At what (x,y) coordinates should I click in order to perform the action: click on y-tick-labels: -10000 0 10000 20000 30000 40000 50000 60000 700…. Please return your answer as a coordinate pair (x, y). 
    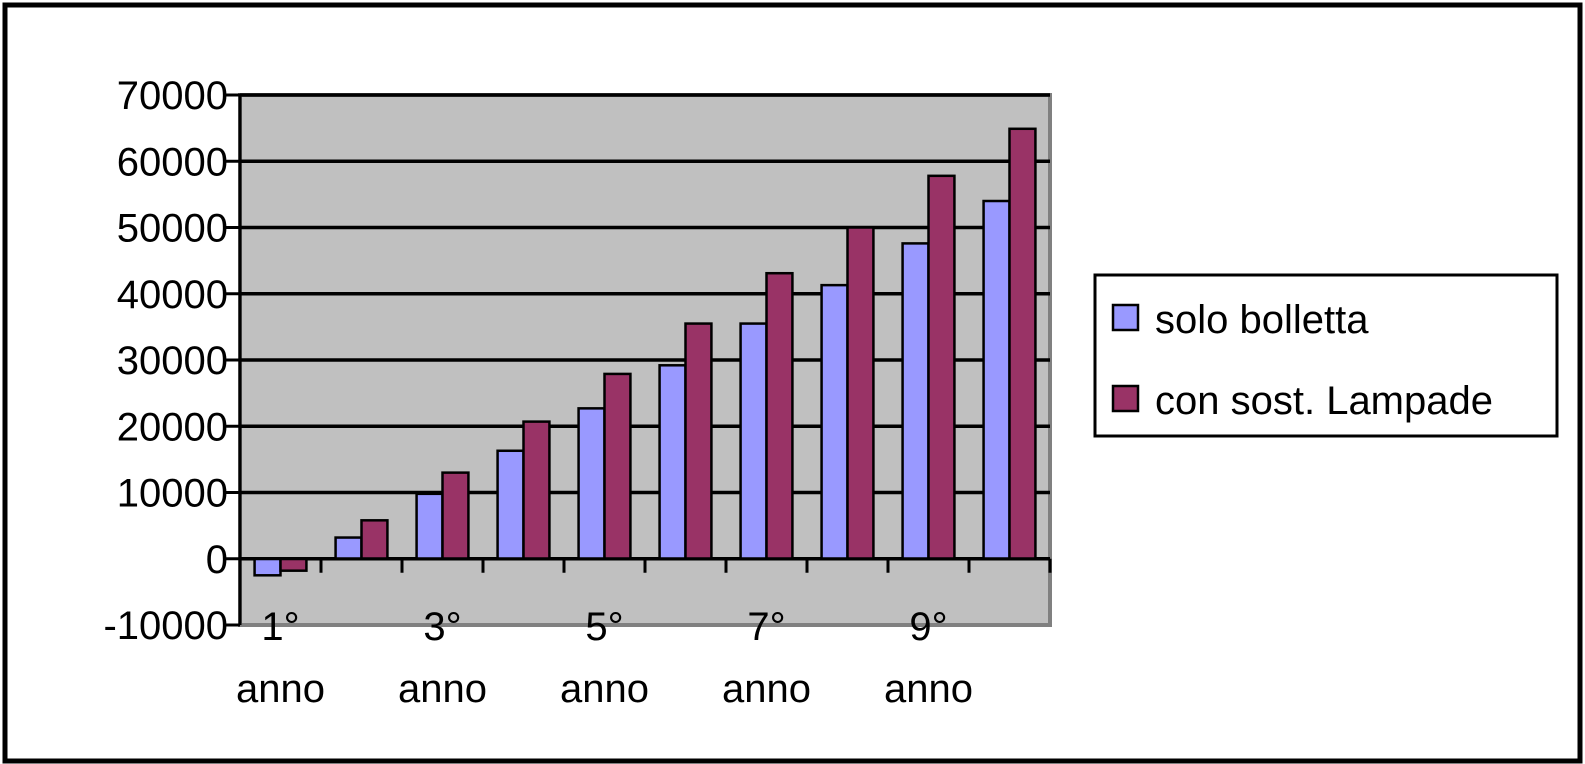
    Looking at the image, I should click on (165, 361).